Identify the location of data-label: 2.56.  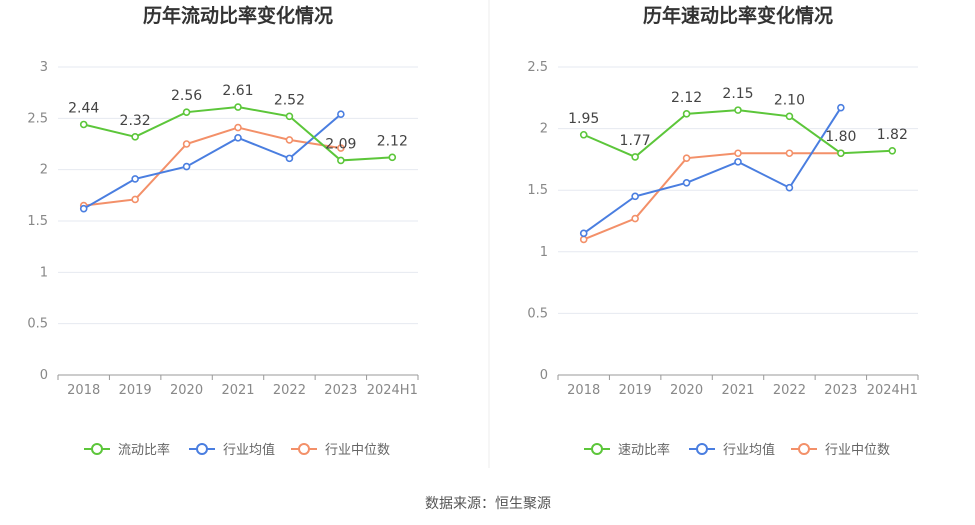
(186, 96).